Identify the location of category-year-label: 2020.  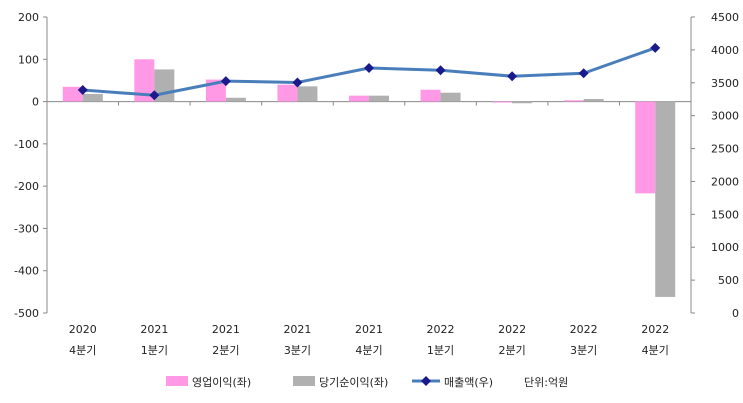
(83, 329).